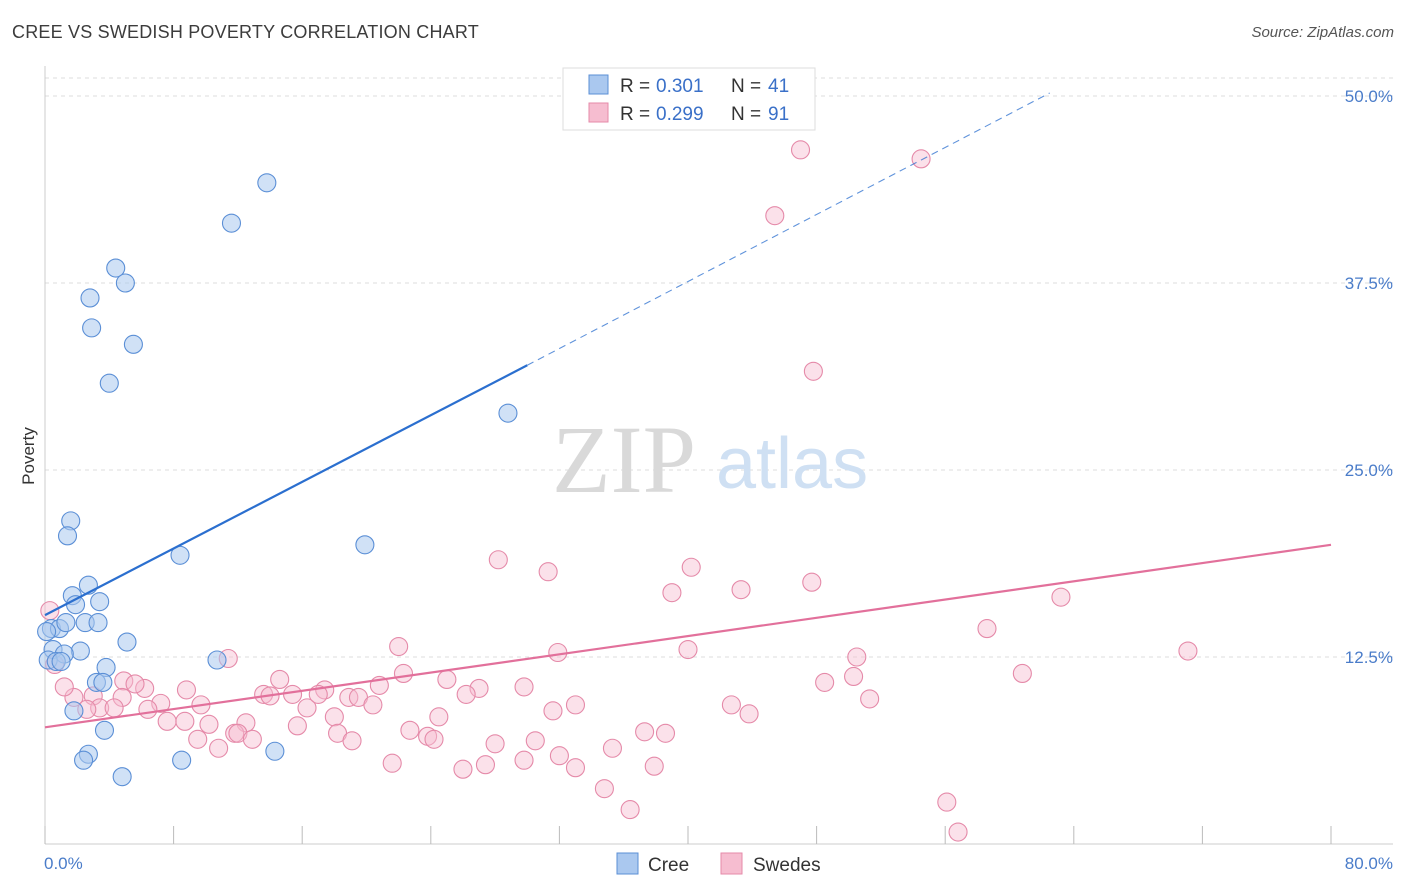  I want to click on cree-trend-line, so click(286, 490).